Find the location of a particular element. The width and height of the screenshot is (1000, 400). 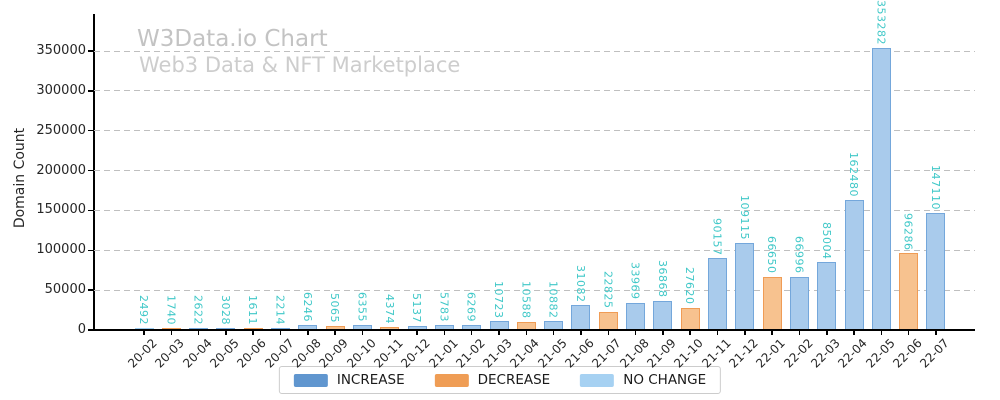

y-tick-label-250000: 250000 is located at coordinates (61, 130).